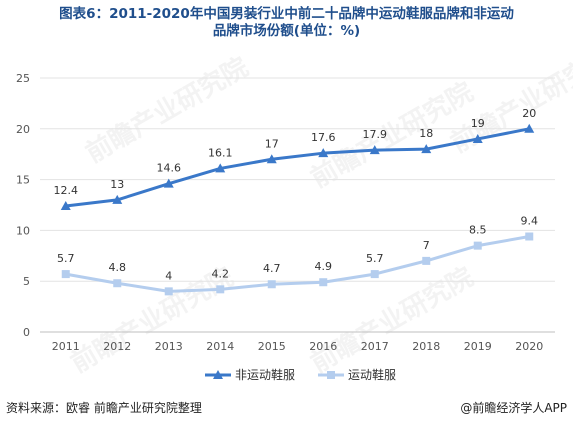  What do you see at coordinates (530, 220) in the screenshot?
I see `data-label: 9.4` at bounding box center [530, 220].